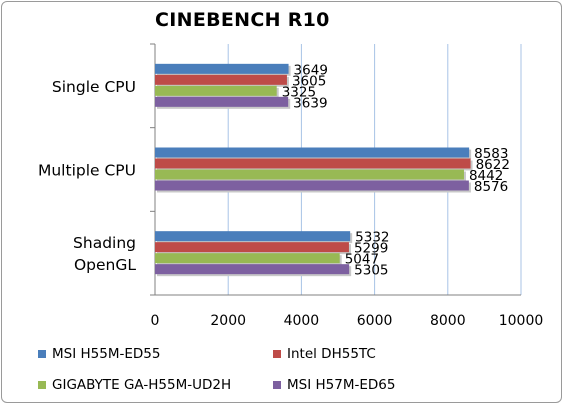 This screenshot has width=565, height=406. Describe the element at coordinates (371, 249) in the screenshot. I see `data-label: 5299` at that location.